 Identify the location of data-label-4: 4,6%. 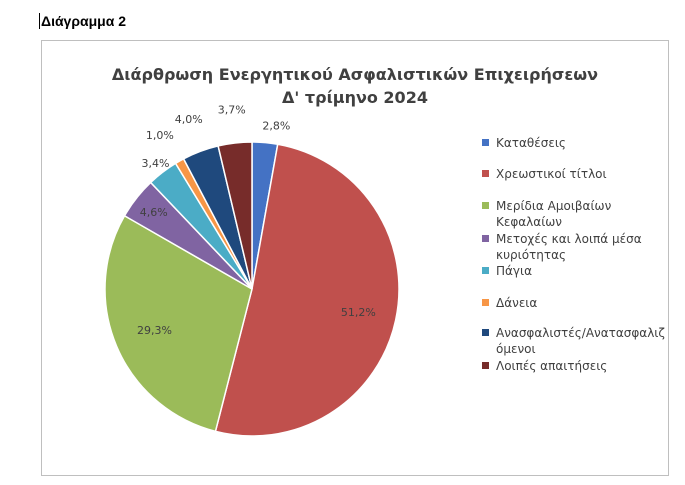
(154, 212).